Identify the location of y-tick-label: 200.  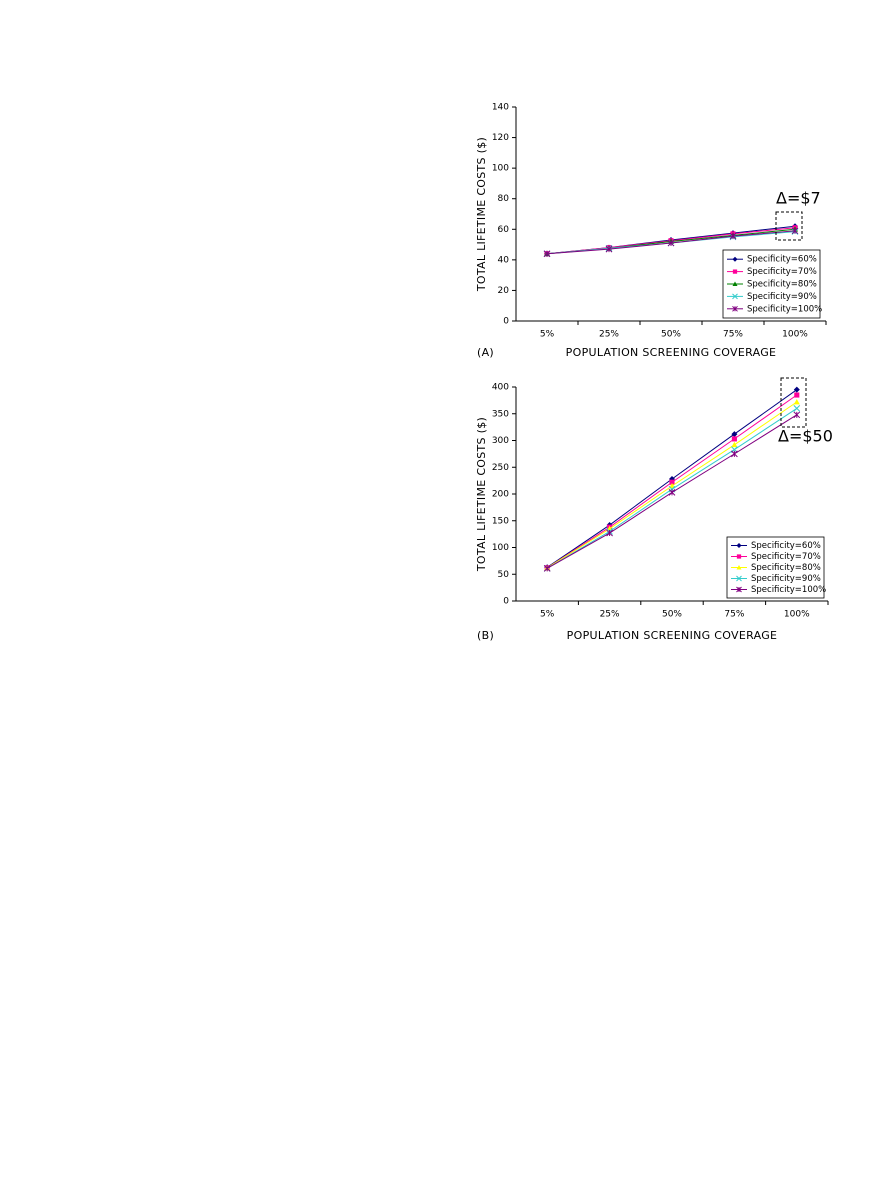
(500, 495).